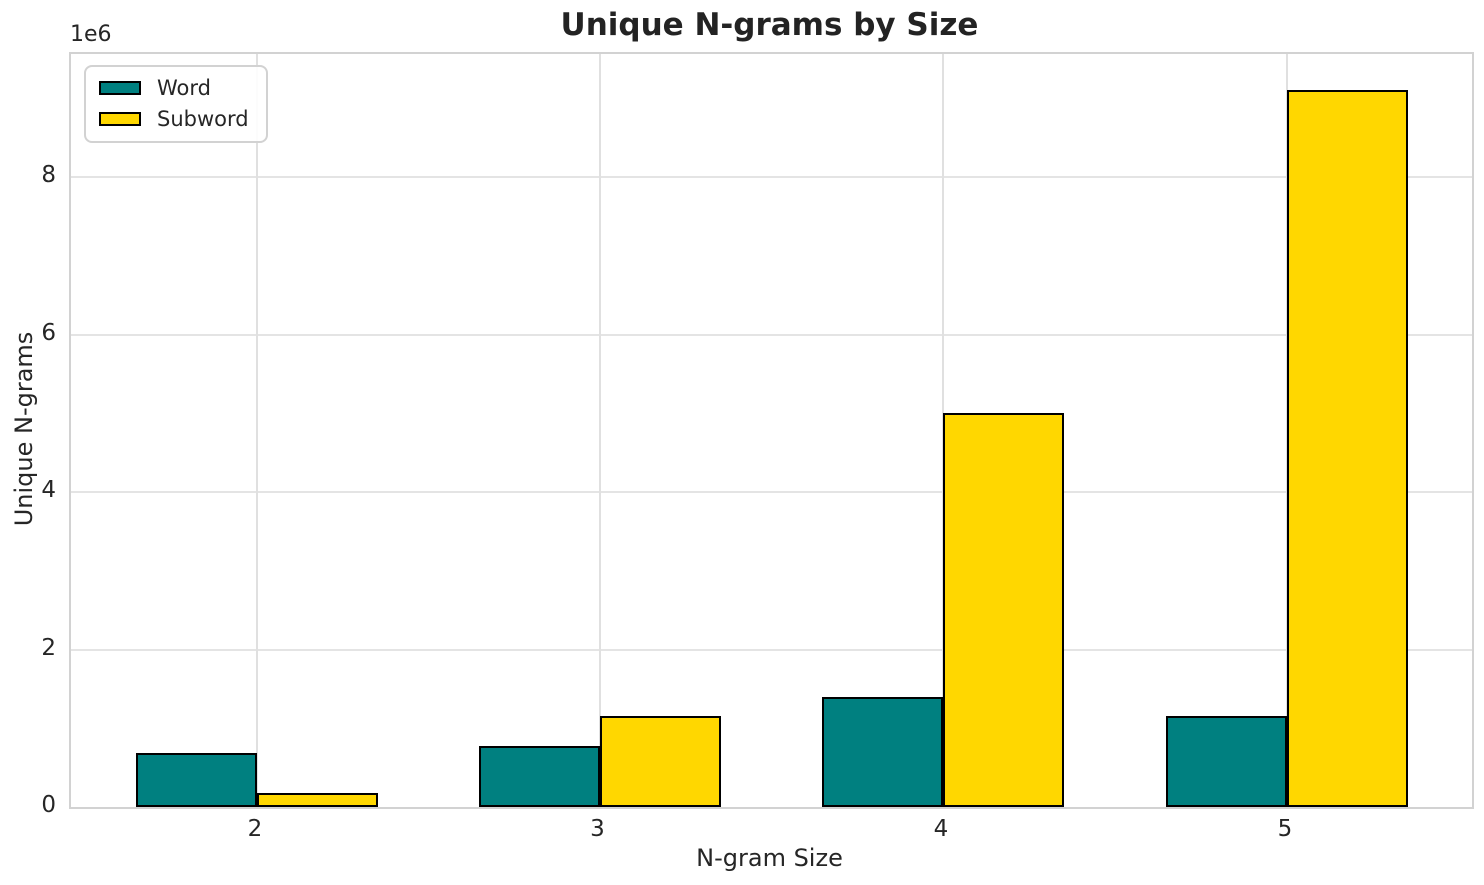  What do you see at coordinates (48, 805) in the screenshot?
I see `y-tick-0: 0` at bounding box center [48, 805].